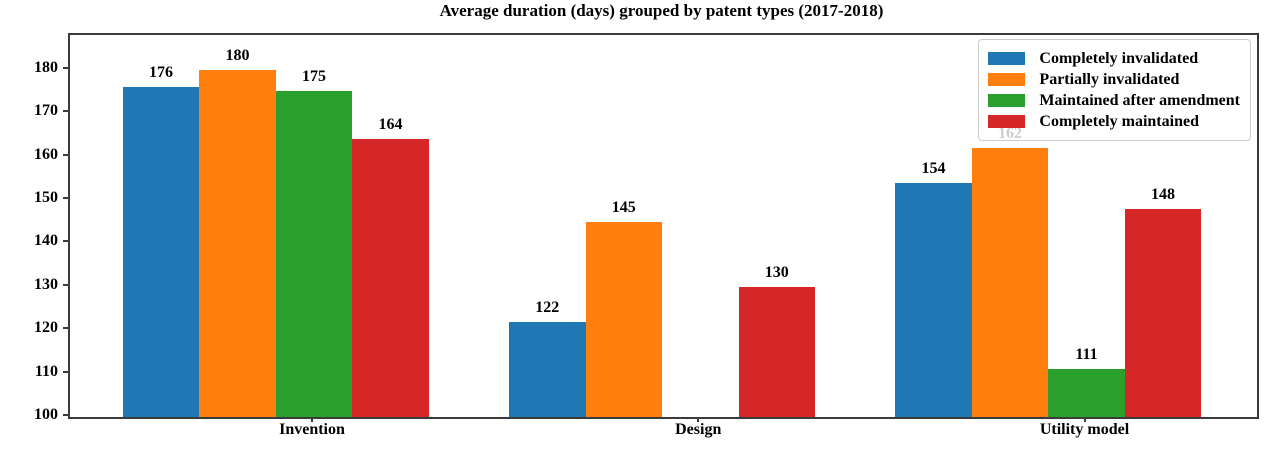  I want to click on y-axis-tick-label: 170, so click(46, 111).